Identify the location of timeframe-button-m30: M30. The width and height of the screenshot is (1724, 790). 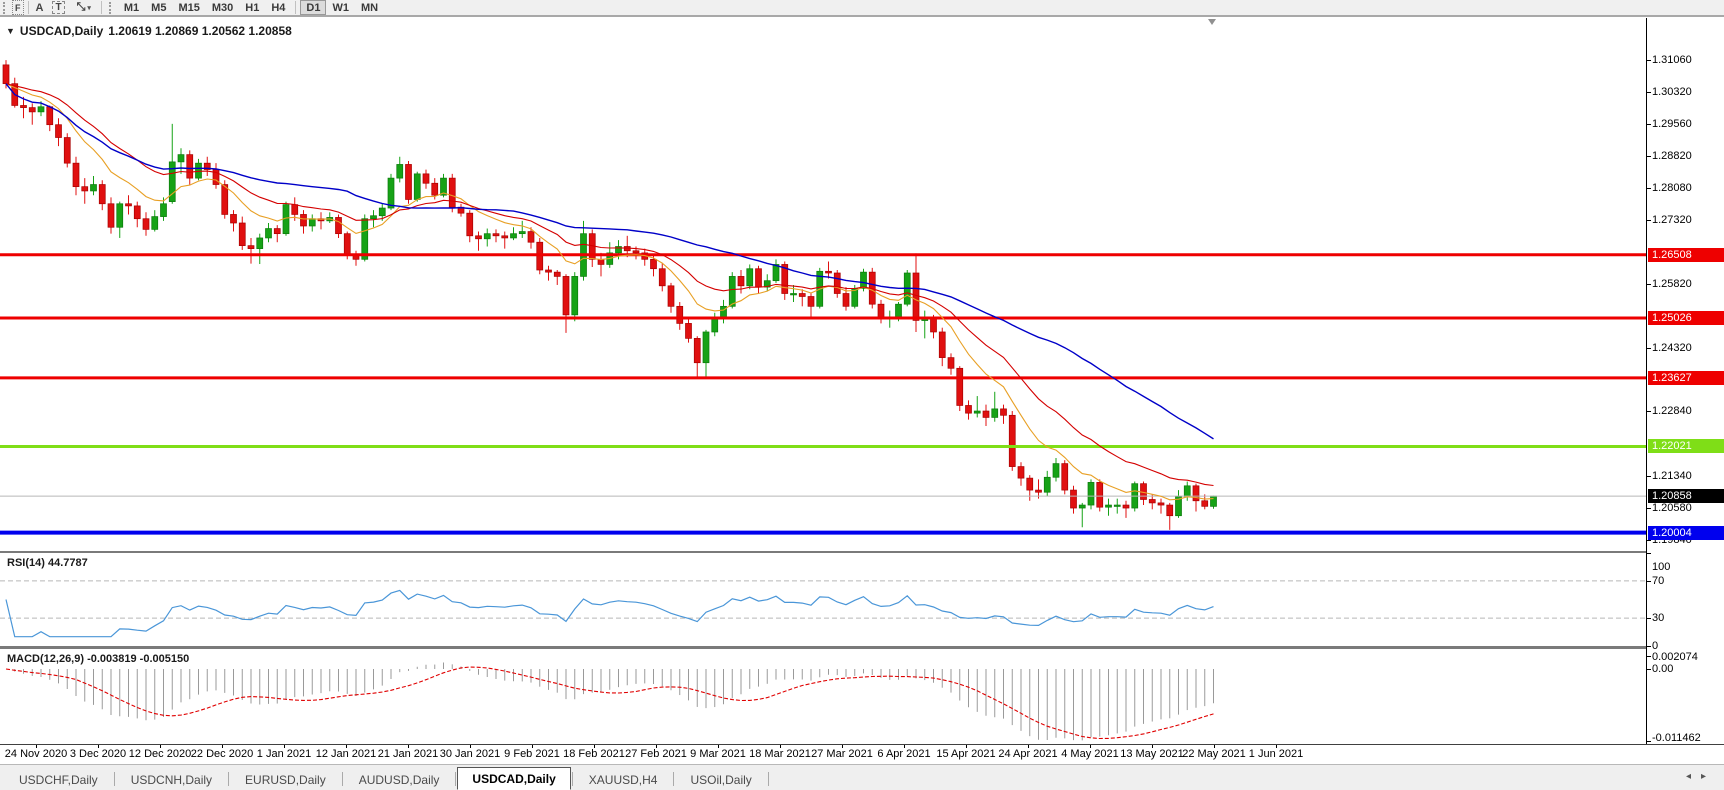
(222, 7).